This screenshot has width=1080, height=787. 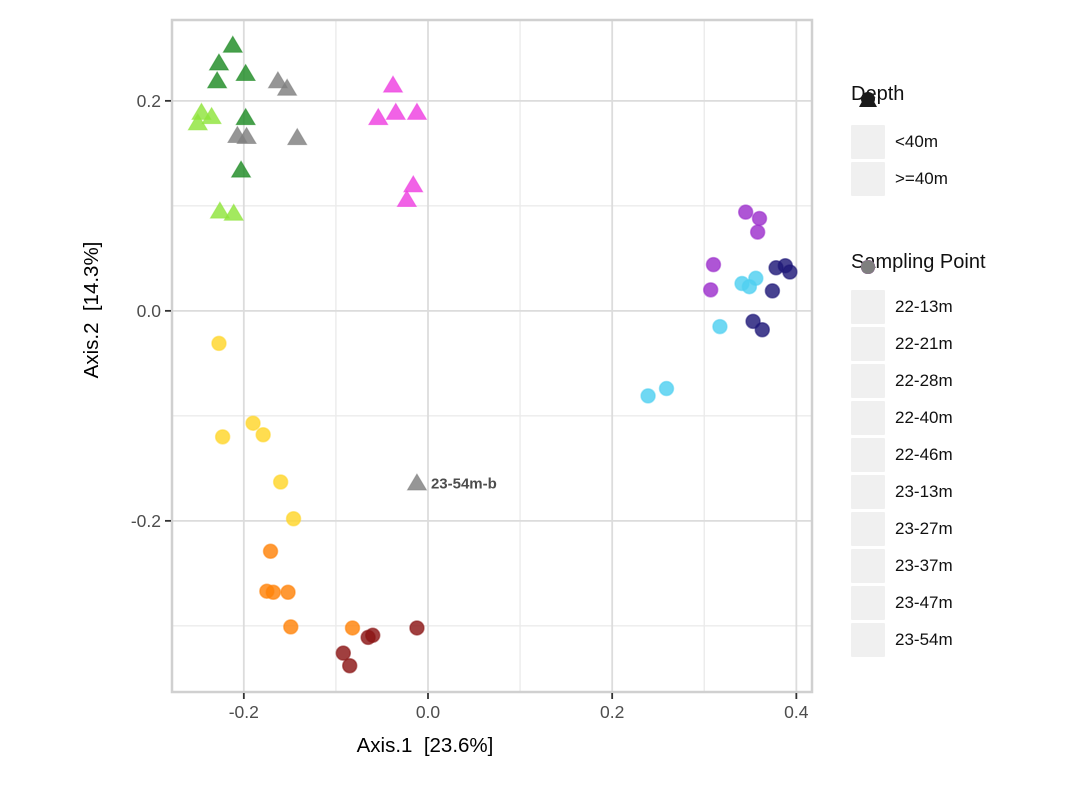 I want to click on legend-item-23-47m: 23-47m, so click(x=918, y=440).